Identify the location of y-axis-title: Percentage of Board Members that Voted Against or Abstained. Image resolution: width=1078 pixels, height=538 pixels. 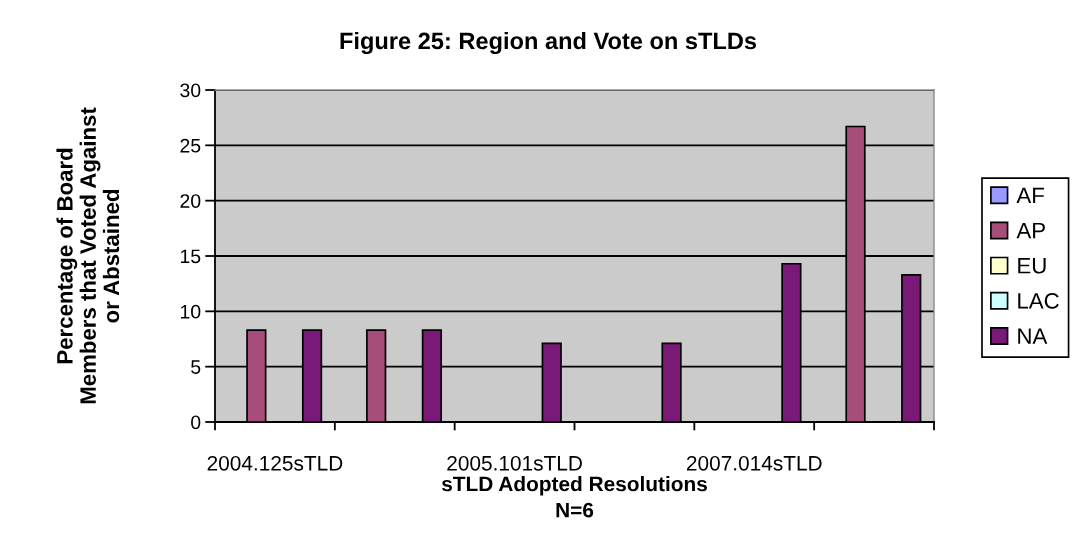
(88, 255).